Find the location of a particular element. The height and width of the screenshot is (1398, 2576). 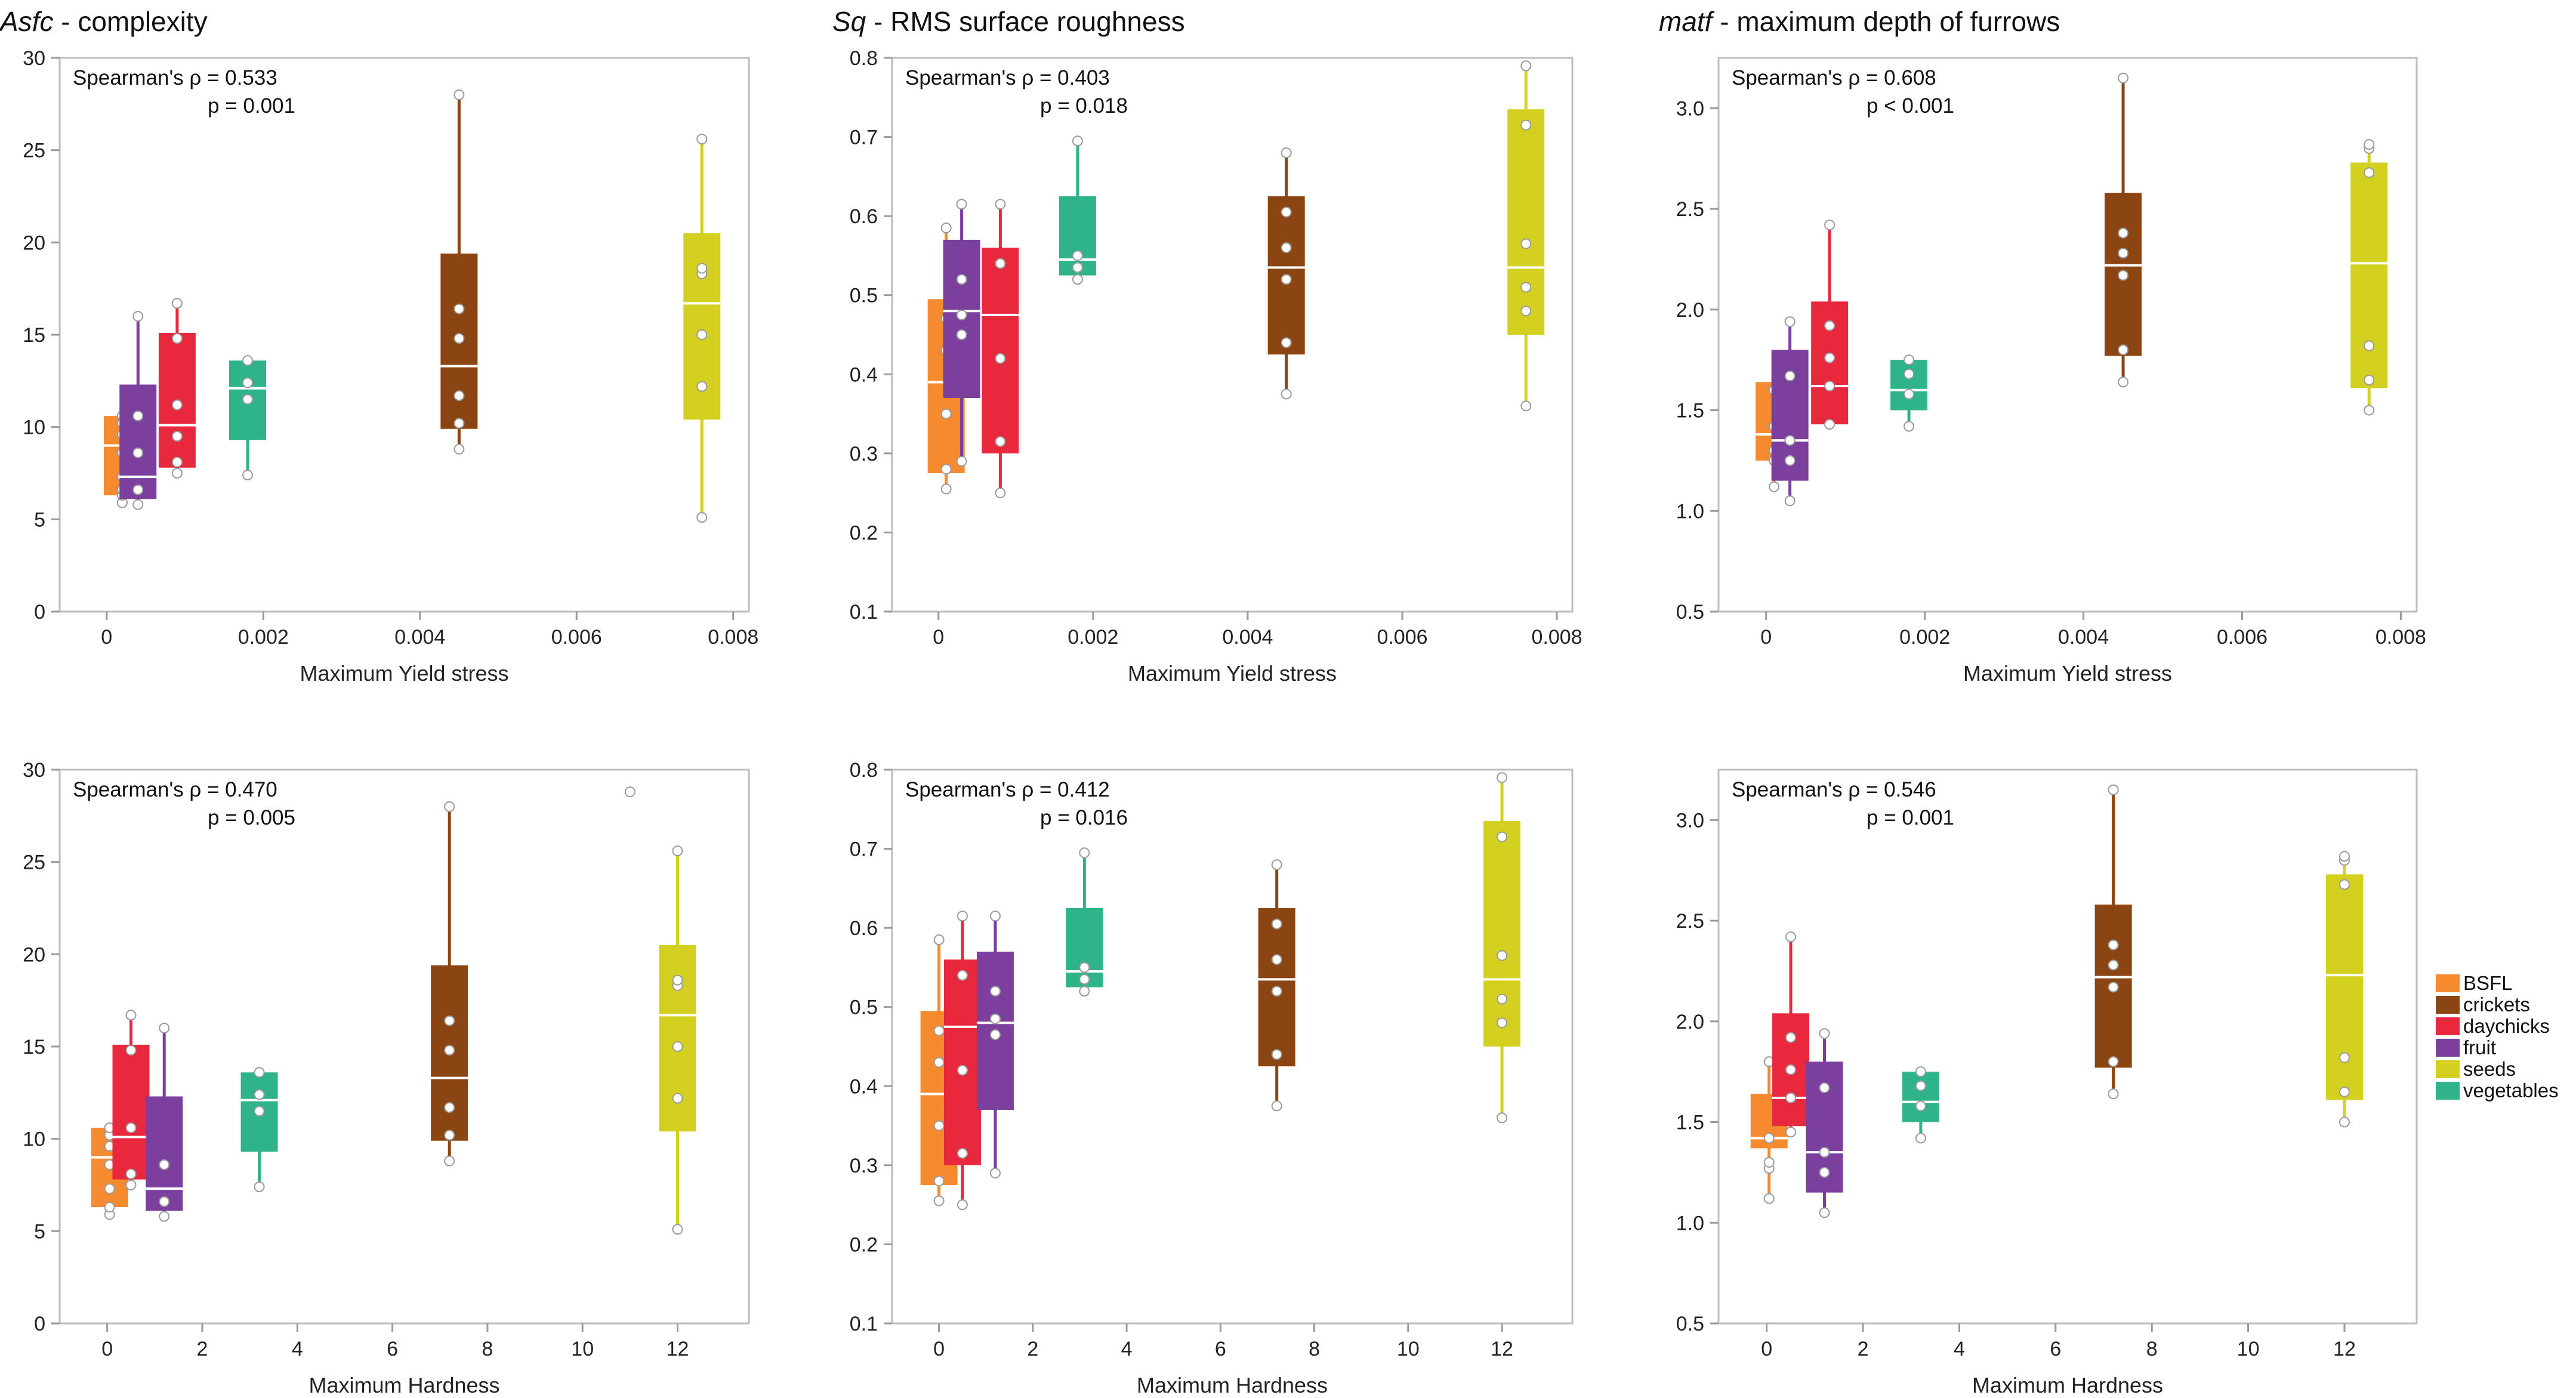

legend-label: seeds is located at coordinates (2490, 1069).